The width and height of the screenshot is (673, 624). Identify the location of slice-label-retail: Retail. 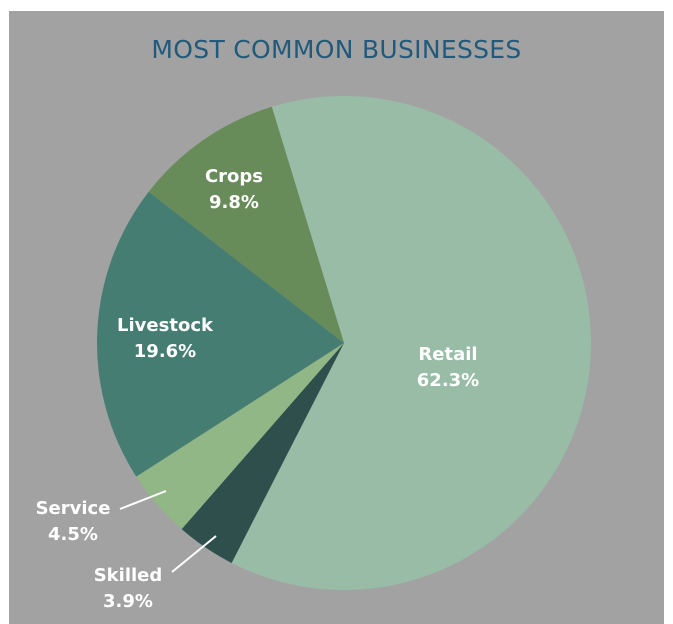
(447, 354).